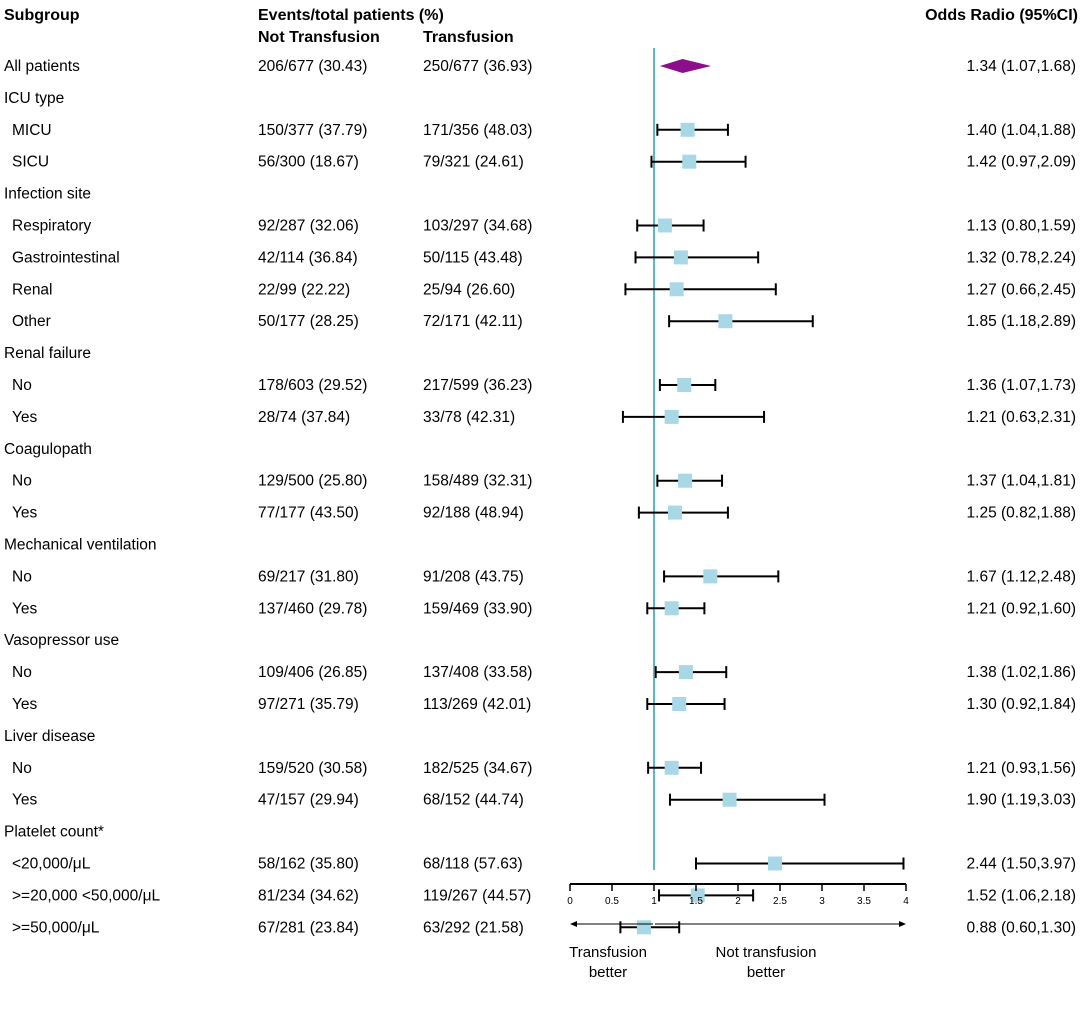 This screenshot has width=1084, height=1015. Describe the element at coordinates (1021, 257) in the screenshot. I see `odds-ratio-value: 1.32 (0.78,2.24)` at that location.